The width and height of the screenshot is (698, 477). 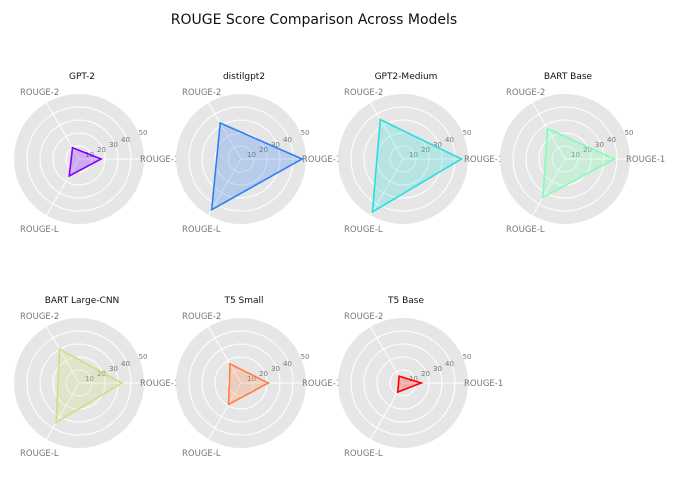 I want to click on subplot-title: GPT-2, so click(x=82, y=77).